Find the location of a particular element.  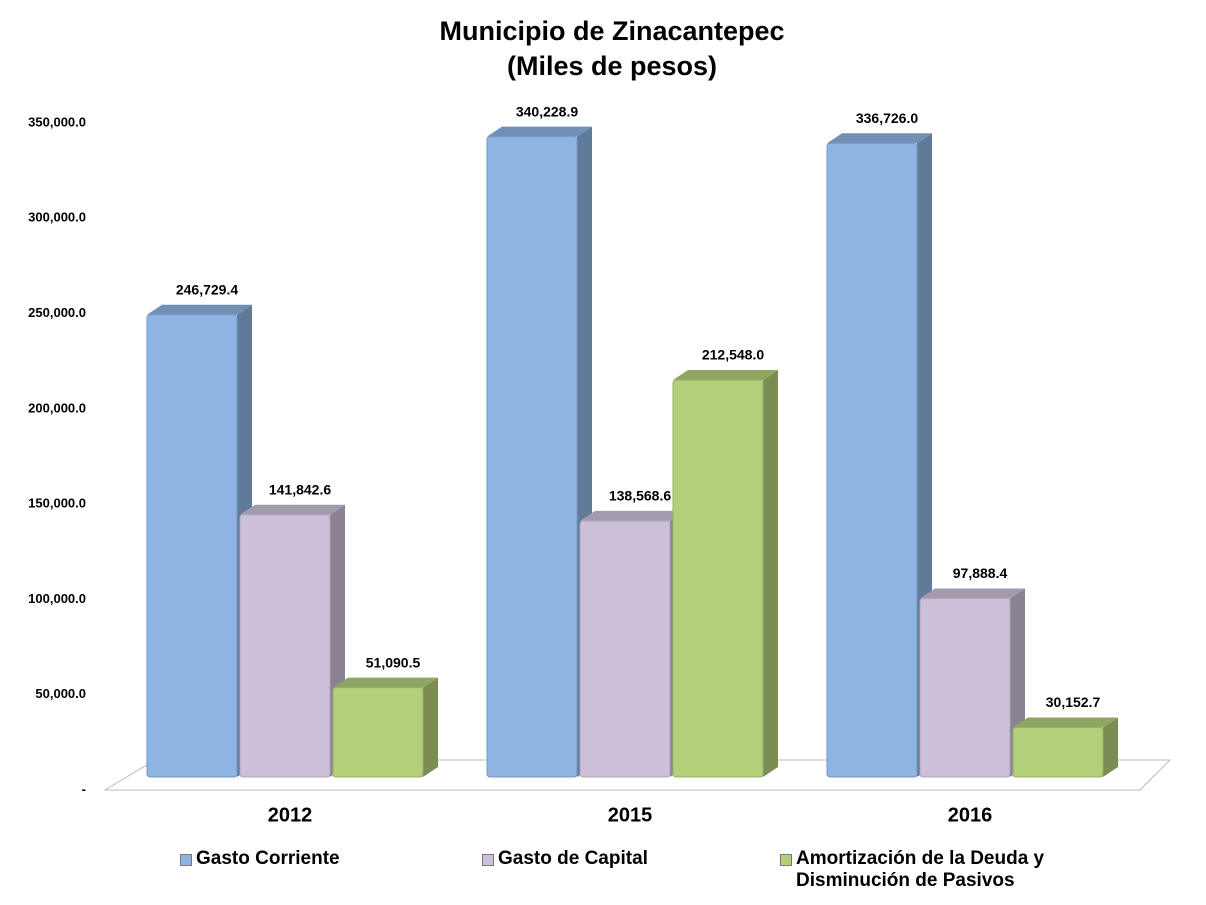

data-label: 138,568.6 is located at coordinates (640, 496).